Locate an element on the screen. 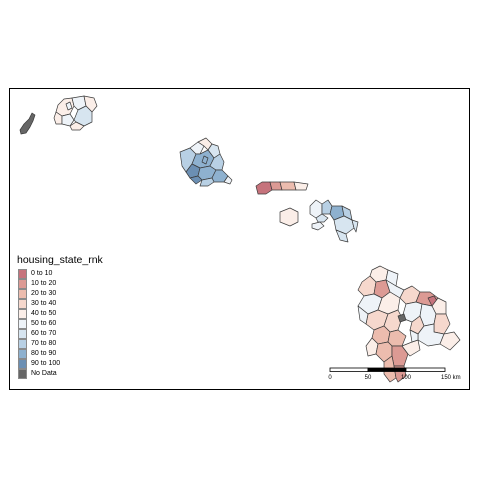 This screenshot has height=480, width=480. legend-label: 40 to 50 is located at coordinates (44, 313).